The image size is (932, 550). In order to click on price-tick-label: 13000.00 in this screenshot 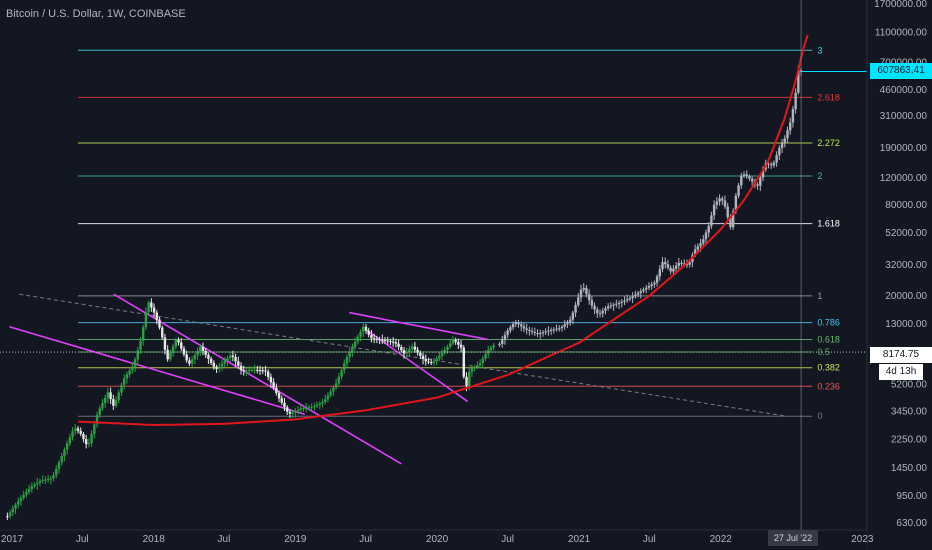, I will do `click(906, 324)`.